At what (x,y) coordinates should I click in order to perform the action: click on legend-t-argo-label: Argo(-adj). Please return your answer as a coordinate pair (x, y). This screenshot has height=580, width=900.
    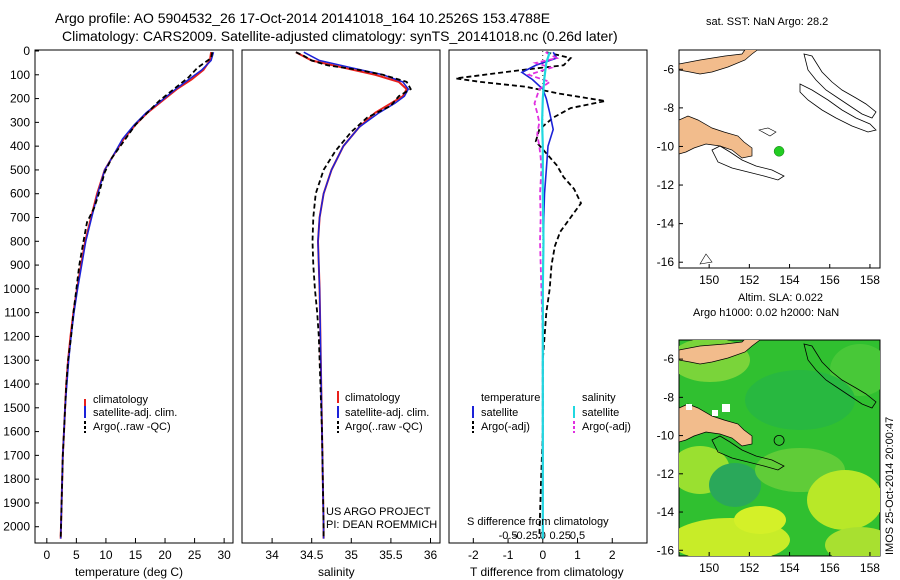
    Looking at the image, I should click on (505, 427).